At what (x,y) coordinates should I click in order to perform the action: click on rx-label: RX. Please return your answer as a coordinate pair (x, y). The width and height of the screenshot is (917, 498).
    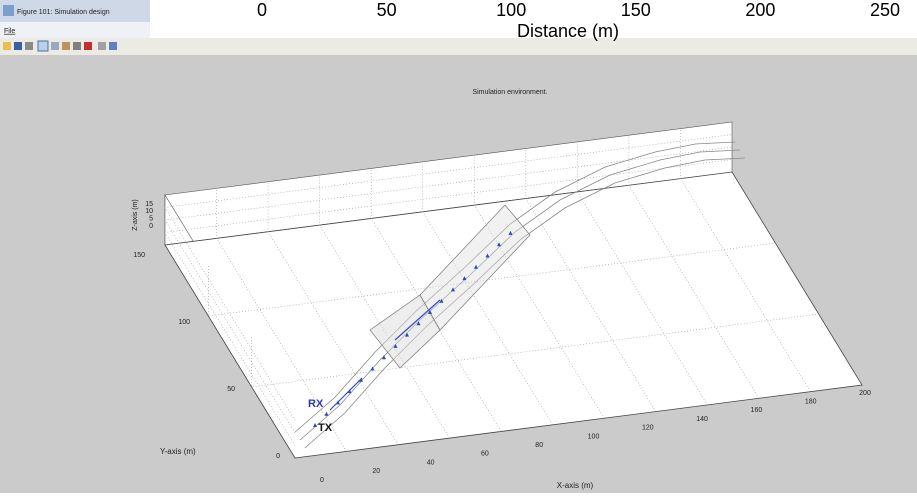
    Looking at the image, I should click on (316, 404).